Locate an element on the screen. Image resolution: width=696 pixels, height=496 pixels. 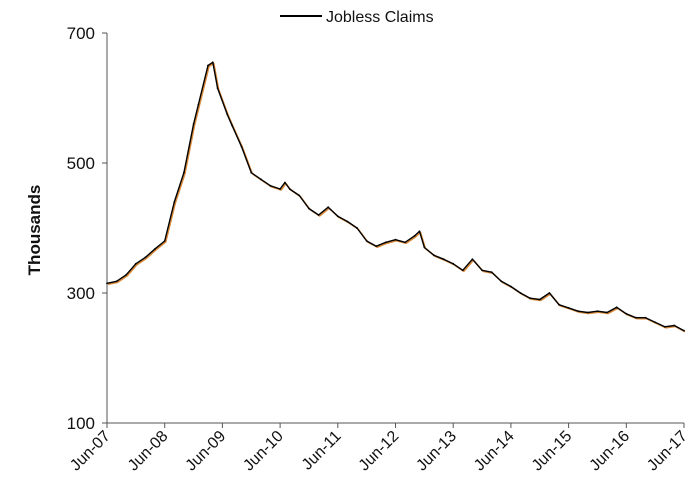
x-tick-label: Jun-10 is located at coordinates (263, 451).